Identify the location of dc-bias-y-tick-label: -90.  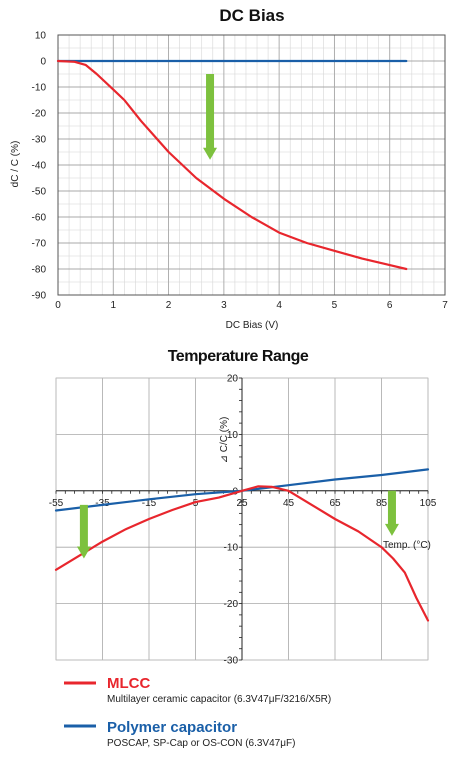
(39, 296).